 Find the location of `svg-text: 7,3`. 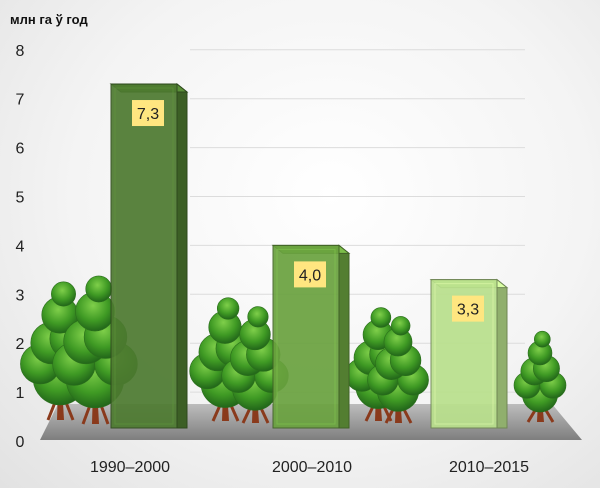

svg-text: 7,3 is located at coordinates (148, 114).